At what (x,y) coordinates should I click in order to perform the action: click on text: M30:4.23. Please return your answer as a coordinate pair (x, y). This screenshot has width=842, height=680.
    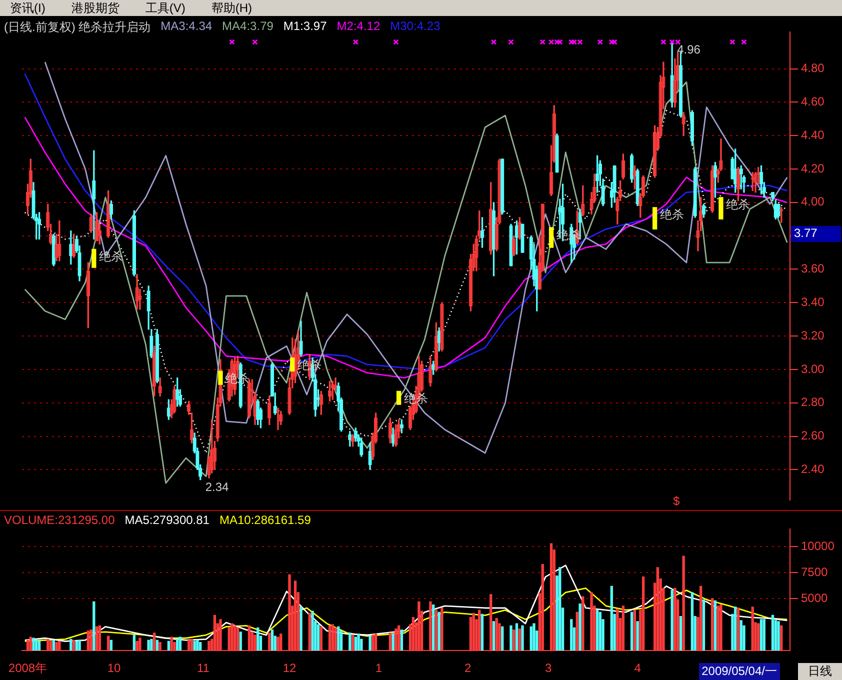
    Looking at the image, I should click on (415, 27).